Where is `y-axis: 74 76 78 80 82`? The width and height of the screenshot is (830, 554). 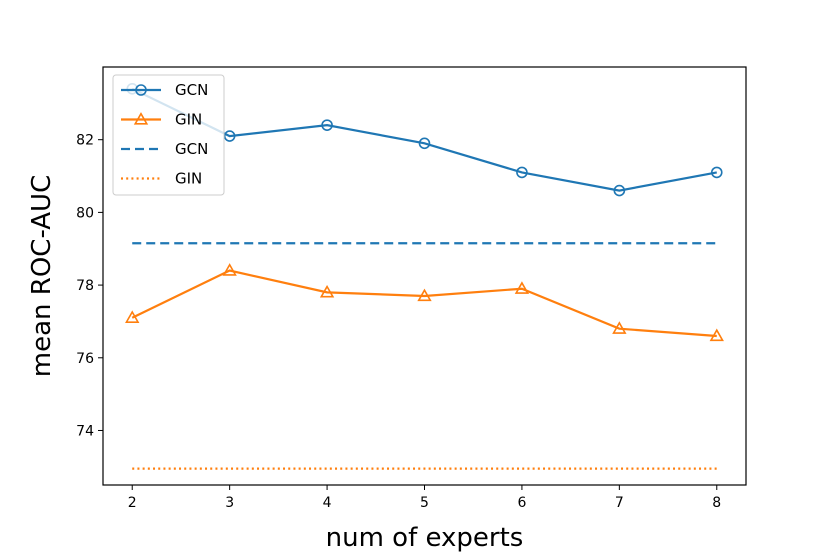
y-axis: 74 76 78 80 82 is located at coordinates (89, 286).